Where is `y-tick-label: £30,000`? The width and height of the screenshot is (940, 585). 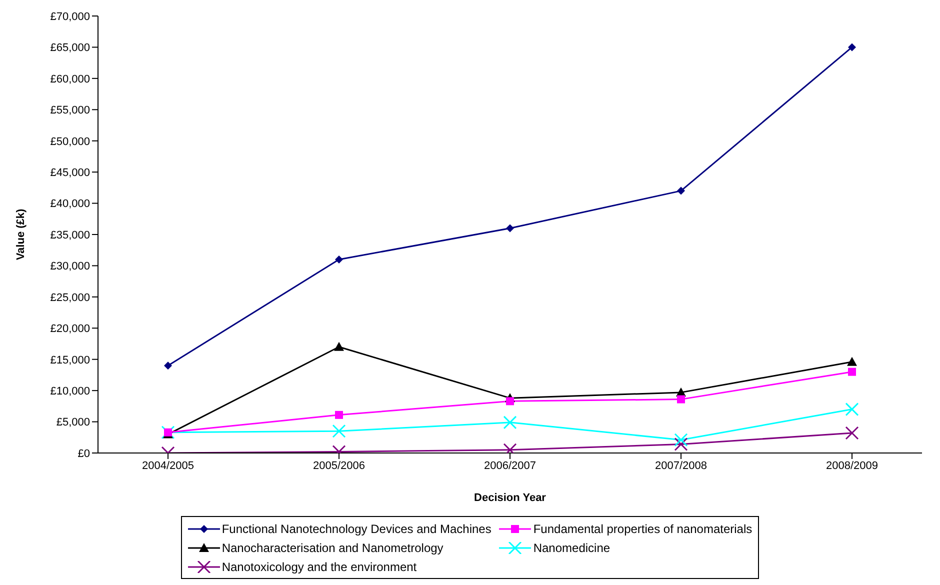 y-tick-label: £30,000 is located at coordinates (70, 266).